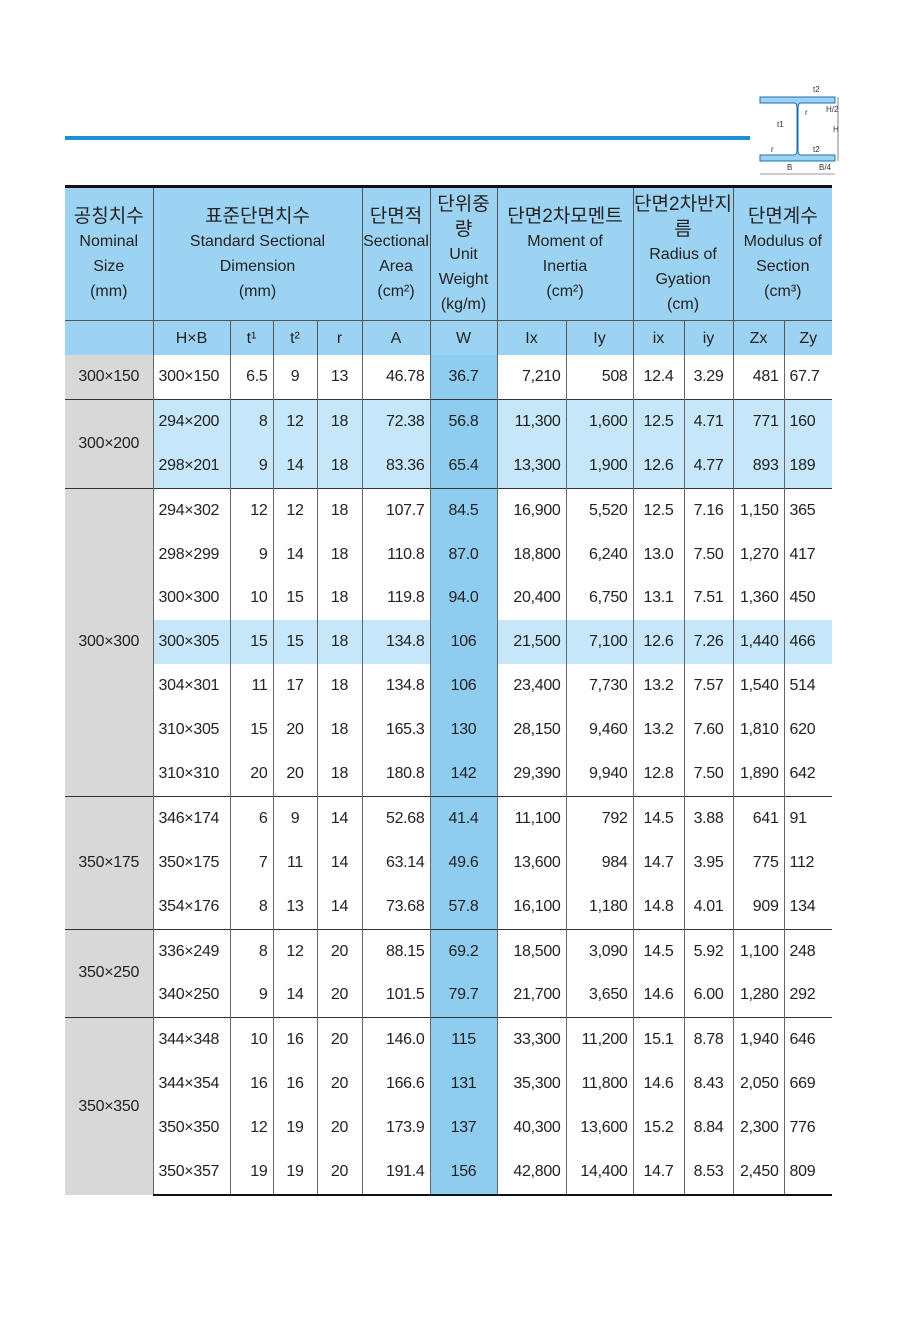 This screenshot has height=1319, width=898. I want to click on cell-hb: 344×354, so click(191, 1084).